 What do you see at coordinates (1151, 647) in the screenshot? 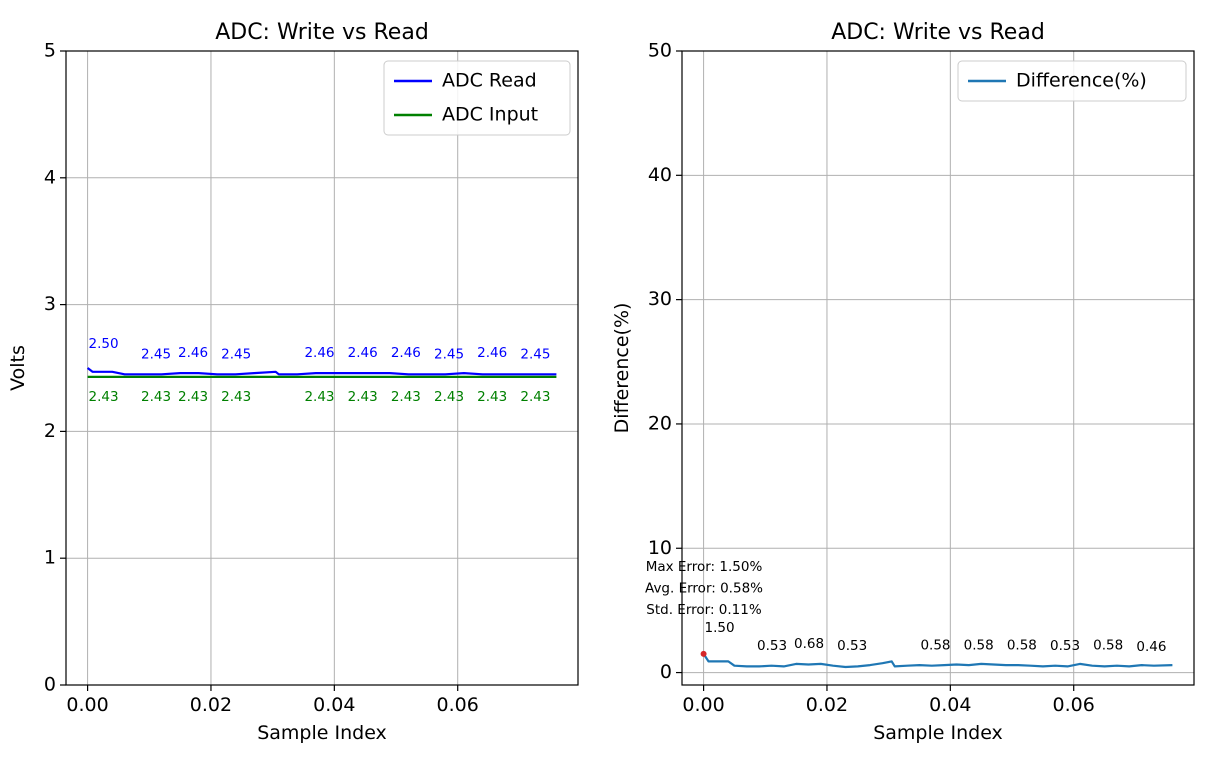
I see `data-label: 0.46` at bounding box center [1151, 647].